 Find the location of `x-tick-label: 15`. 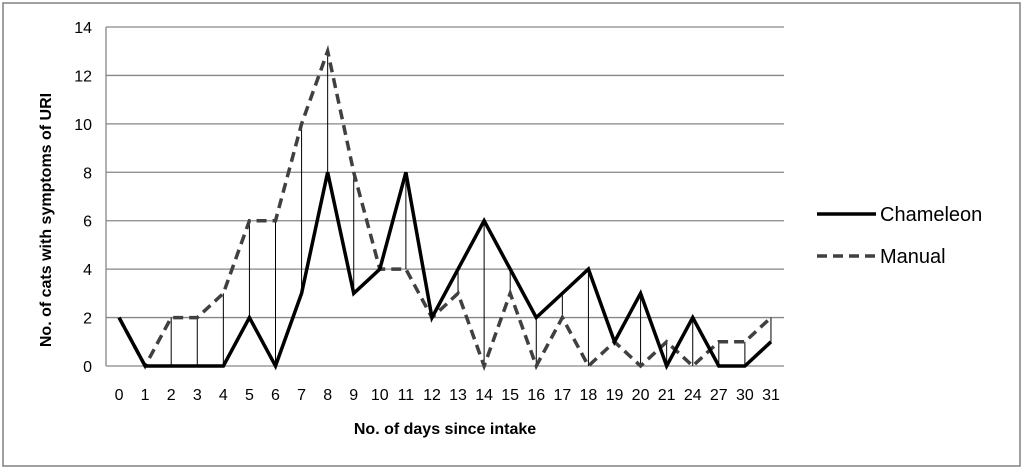

x-tick-label: 15 is located at coordinates (510, 395).